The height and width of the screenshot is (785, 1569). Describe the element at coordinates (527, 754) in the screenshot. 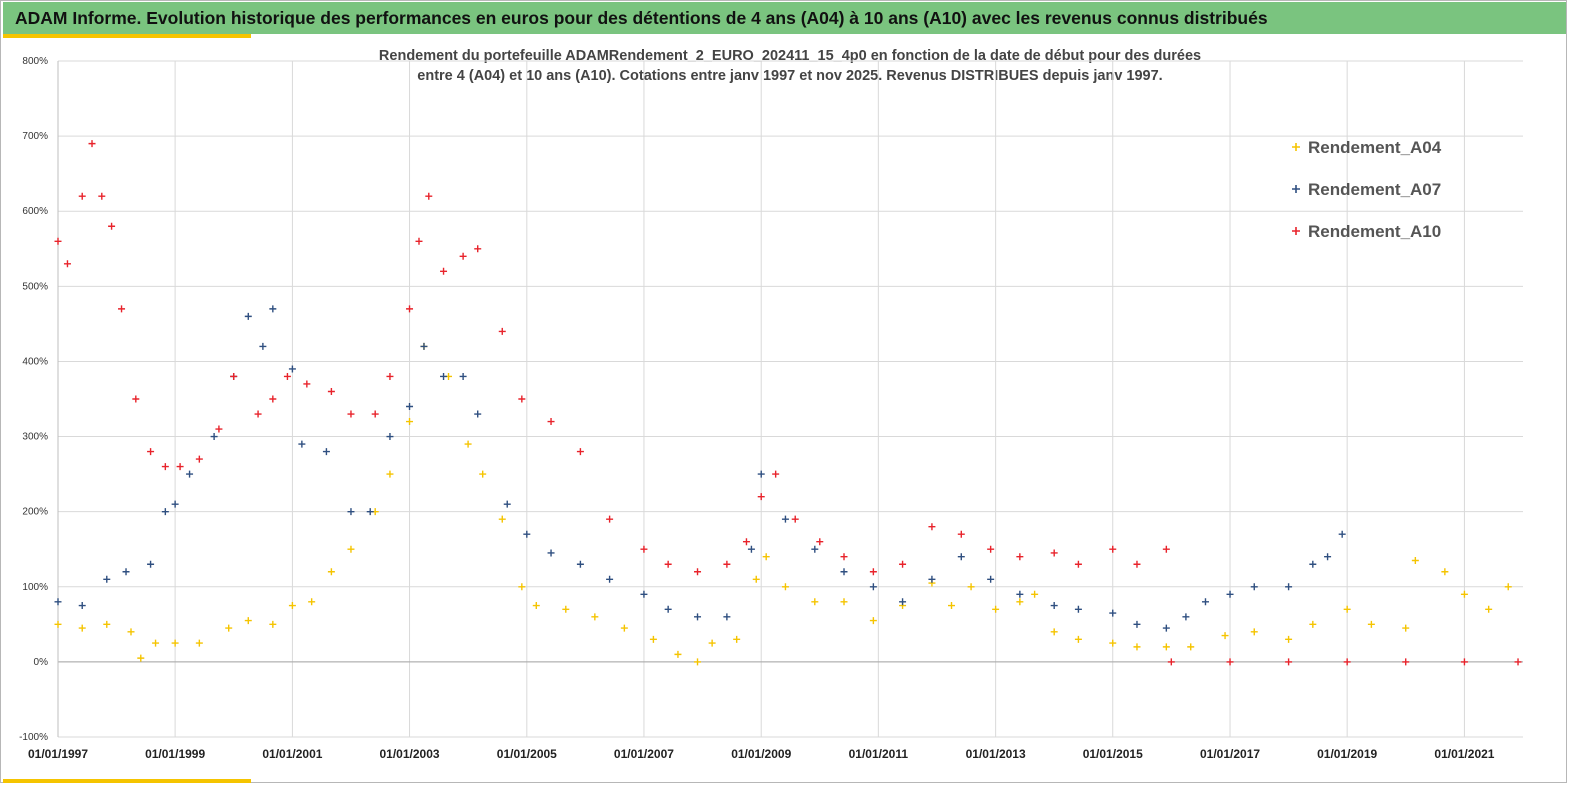

I see `x-tick-label: 01/01/2005` at that location.